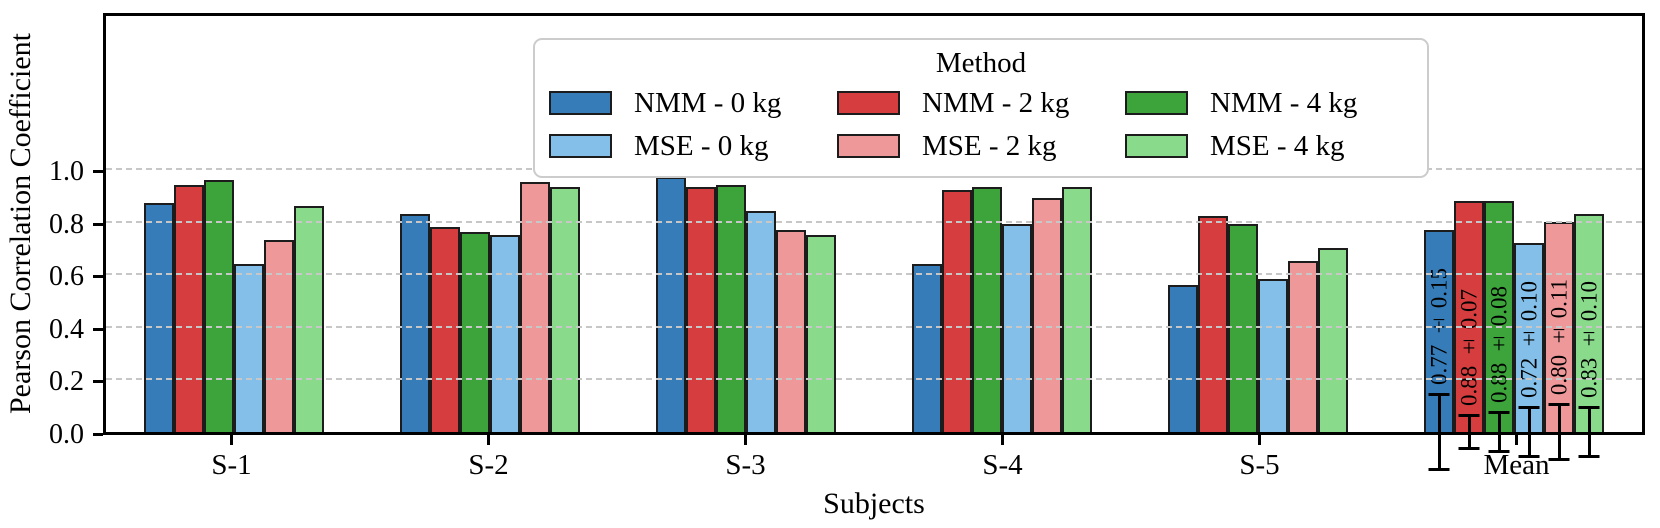 The image size is (1660, 528). Describe the element at coordinates (874, 221) in the screenshot. I see `gridline-0.8` at that location.